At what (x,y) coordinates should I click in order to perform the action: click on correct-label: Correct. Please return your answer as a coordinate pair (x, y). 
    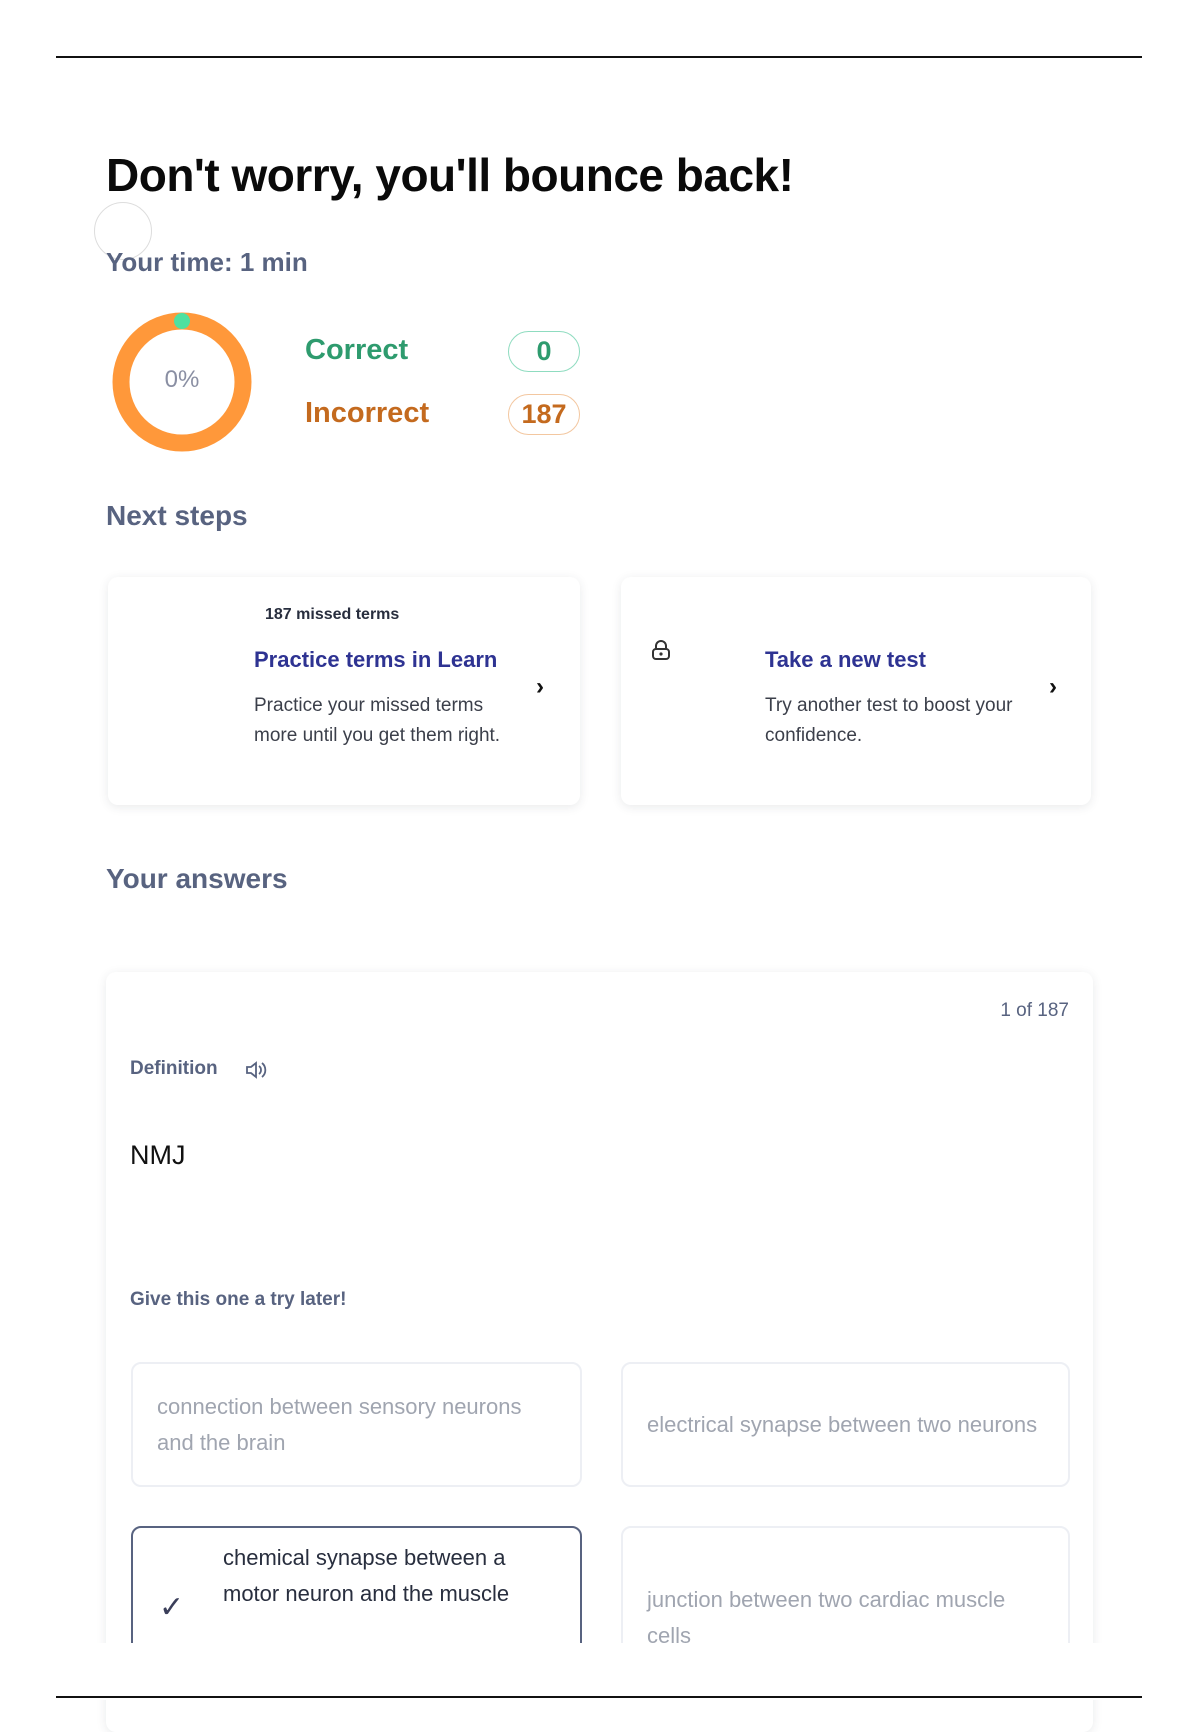
    Looking at the image, I should click on (357, 350).